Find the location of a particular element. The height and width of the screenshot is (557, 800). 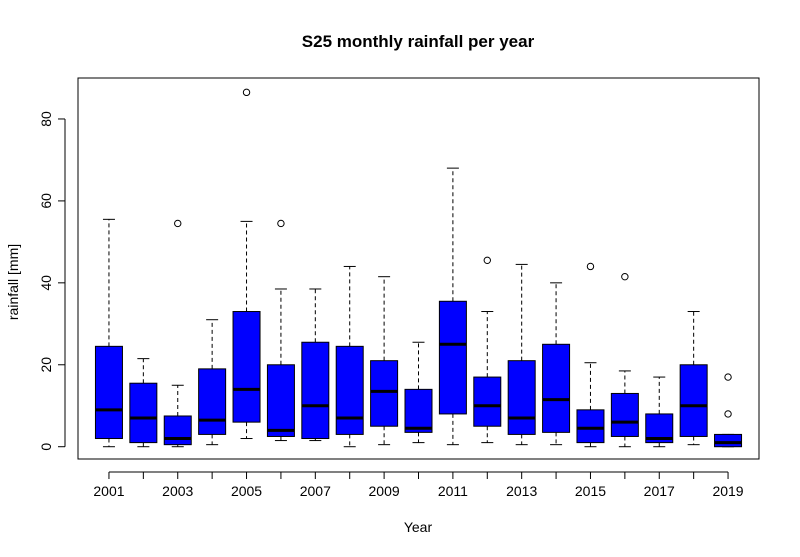

box-2018 is located at coordinates (693, 378).